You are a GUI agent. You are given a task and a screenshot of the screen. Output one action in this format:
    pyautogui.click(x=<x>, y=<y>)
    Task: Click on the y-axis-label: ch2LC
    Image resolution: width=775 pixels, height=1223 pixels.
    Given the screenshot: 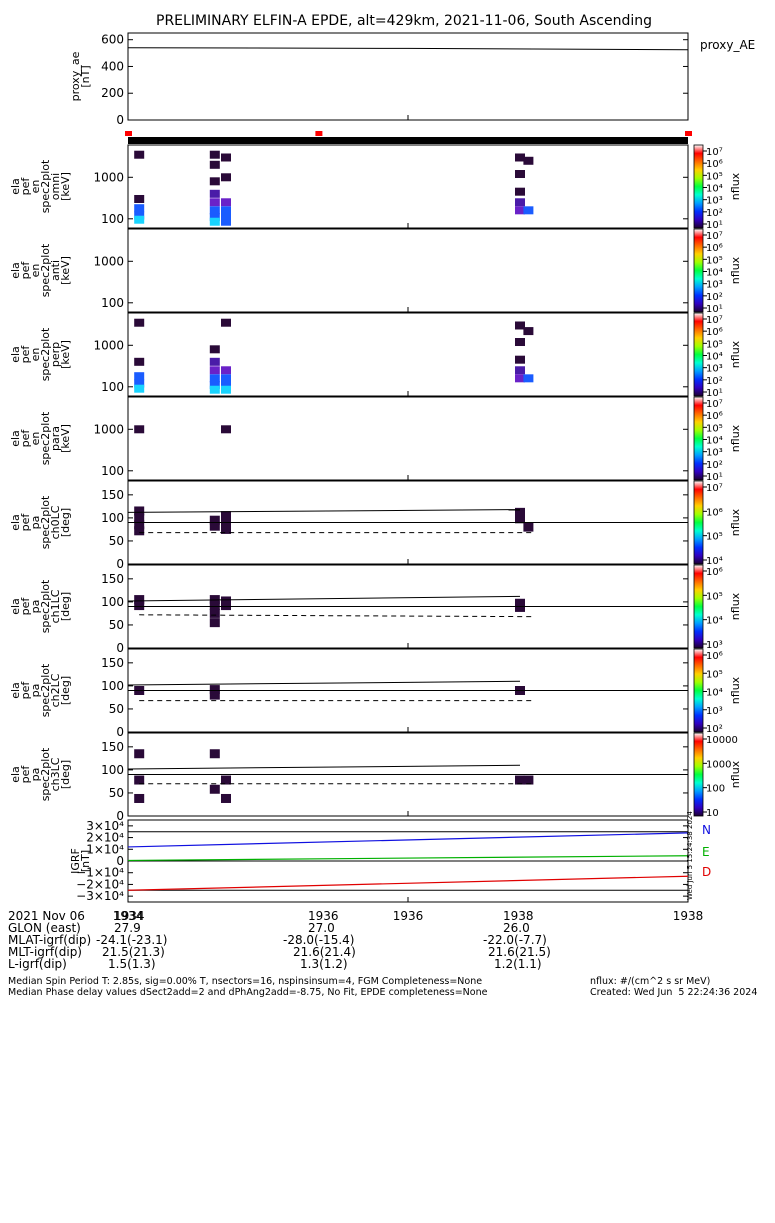 What is the action you would take?
    pyautogui.click(x=55, y=690)
    